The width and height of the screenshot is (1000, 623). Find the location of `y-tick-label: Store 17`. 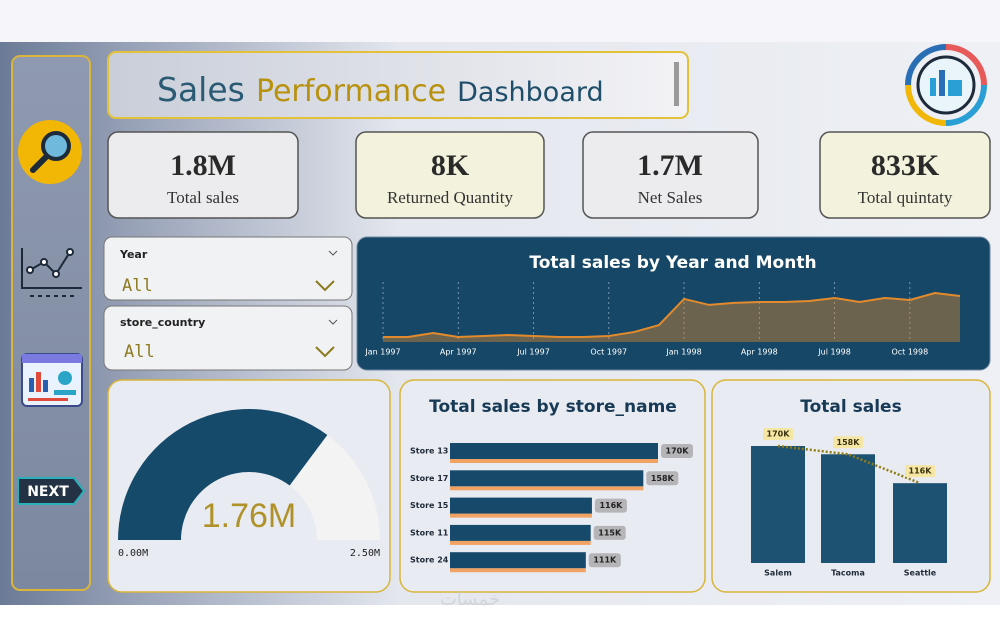

y-tick-label: Store 17 is located at coordinates (429, 478).